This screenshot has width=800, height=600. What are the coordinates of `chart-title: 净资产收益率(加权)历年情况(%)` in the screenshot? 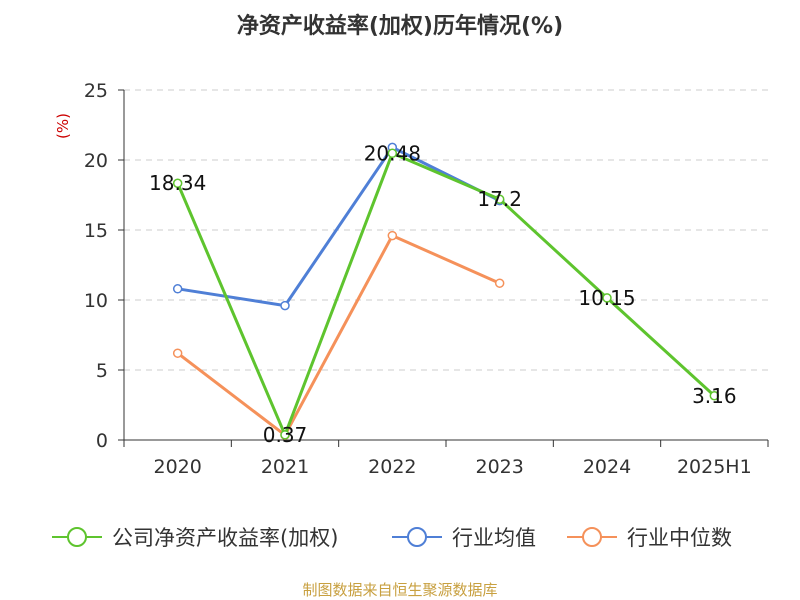 It's located at (400, 26).